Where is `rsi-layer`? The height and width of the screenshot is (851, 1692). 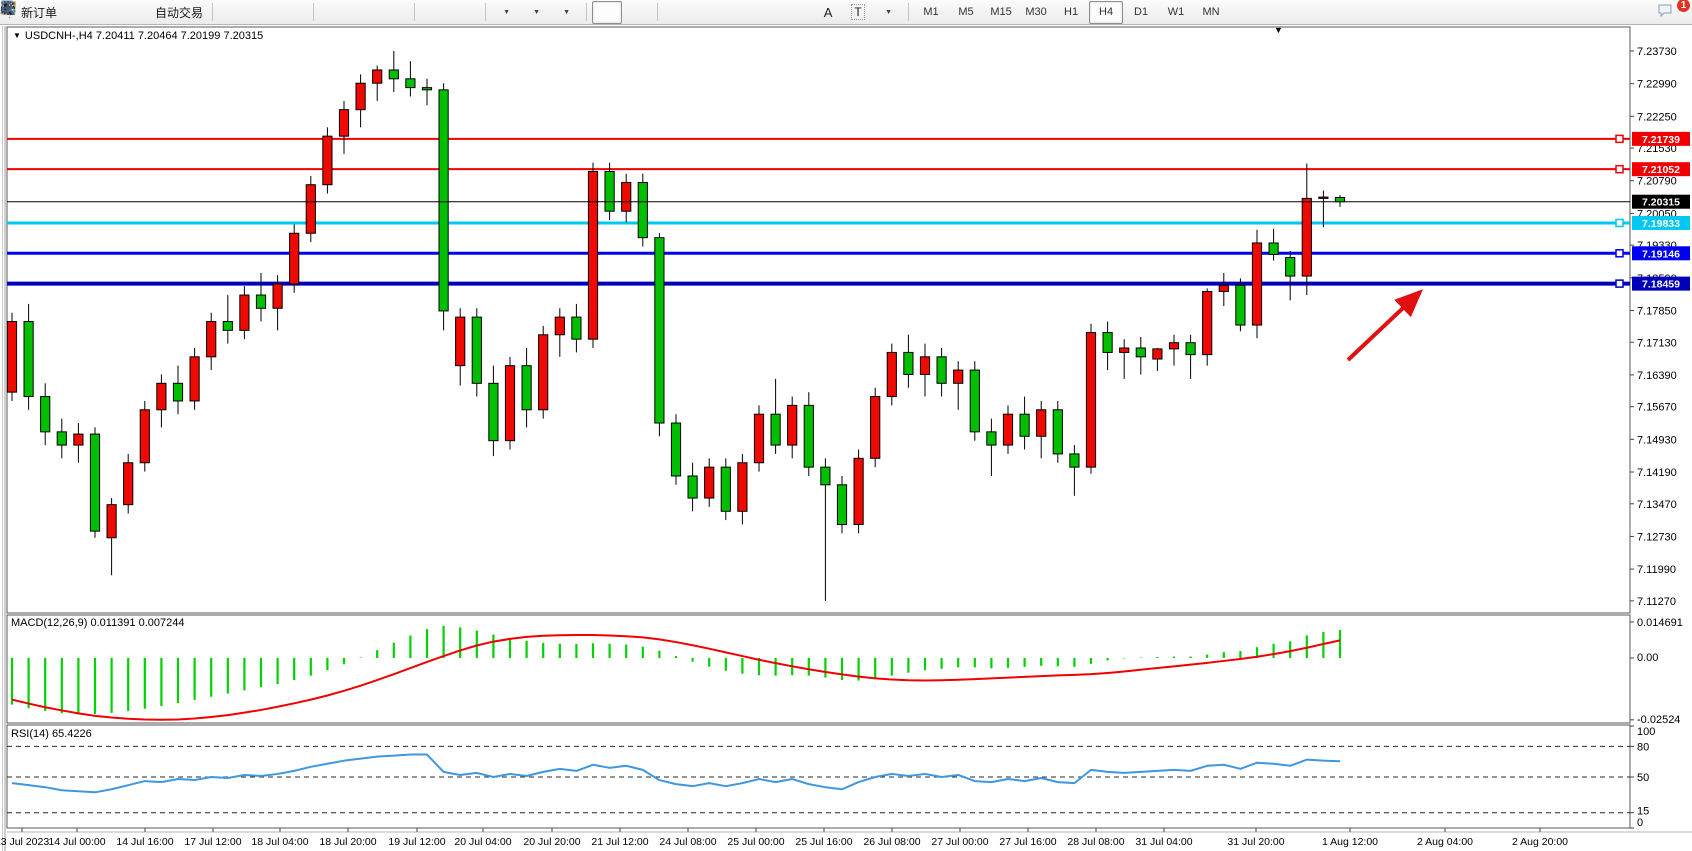
rsi-layer is located at coordinates (676, 773).